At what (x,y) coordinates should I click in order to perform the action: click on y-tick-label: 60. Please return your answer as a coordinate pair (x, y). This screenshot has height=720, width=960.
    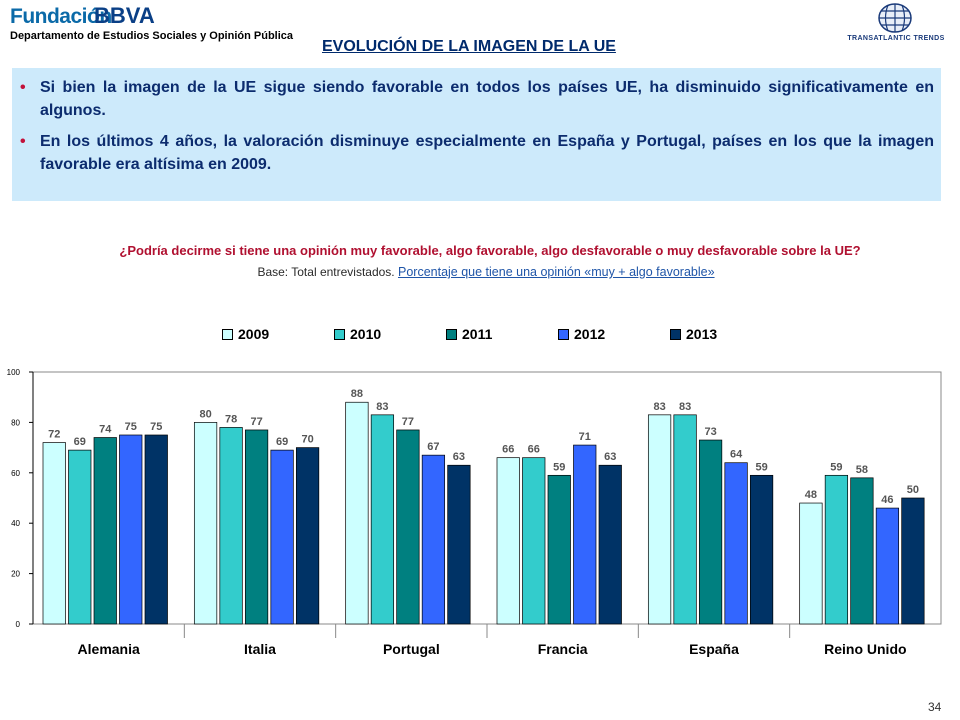
    Looking at the image, I should click on (15, 473).